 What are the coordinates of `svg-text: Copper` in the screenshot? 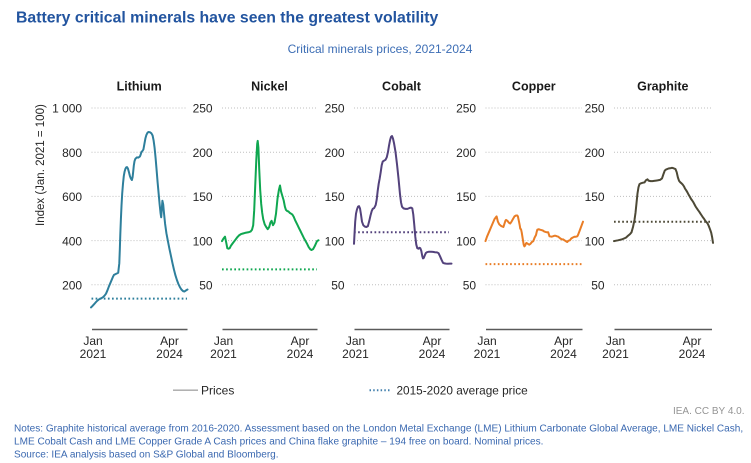 It's located at (534, 87).